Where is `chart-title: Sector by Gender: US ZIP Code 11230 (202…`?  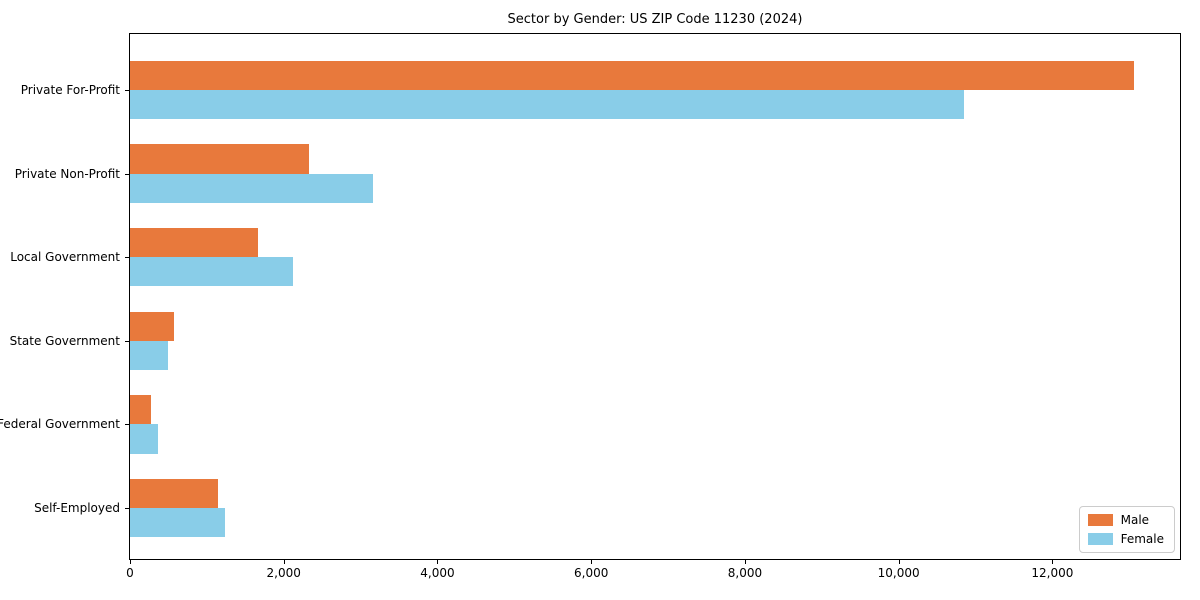
chart-title: Sector by Gender: US ZIP Code 11230 (202… is located at coordinates (655, 19).